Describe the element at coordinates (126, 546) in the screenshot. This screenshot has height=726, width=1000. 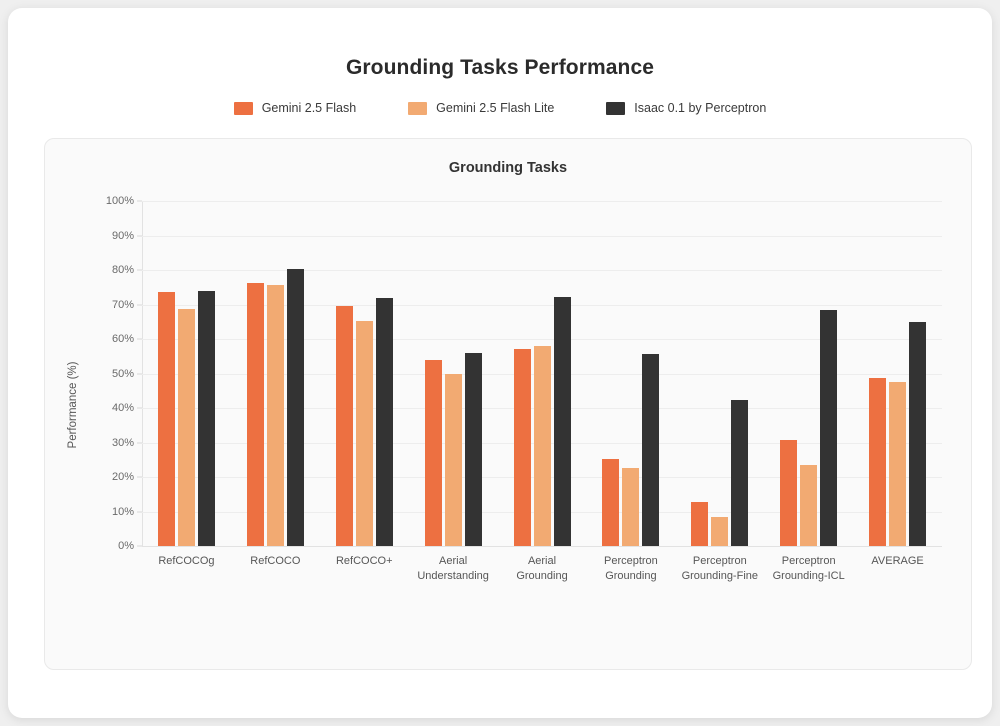
I see `y-axis-tick-label: 0%` at that location.